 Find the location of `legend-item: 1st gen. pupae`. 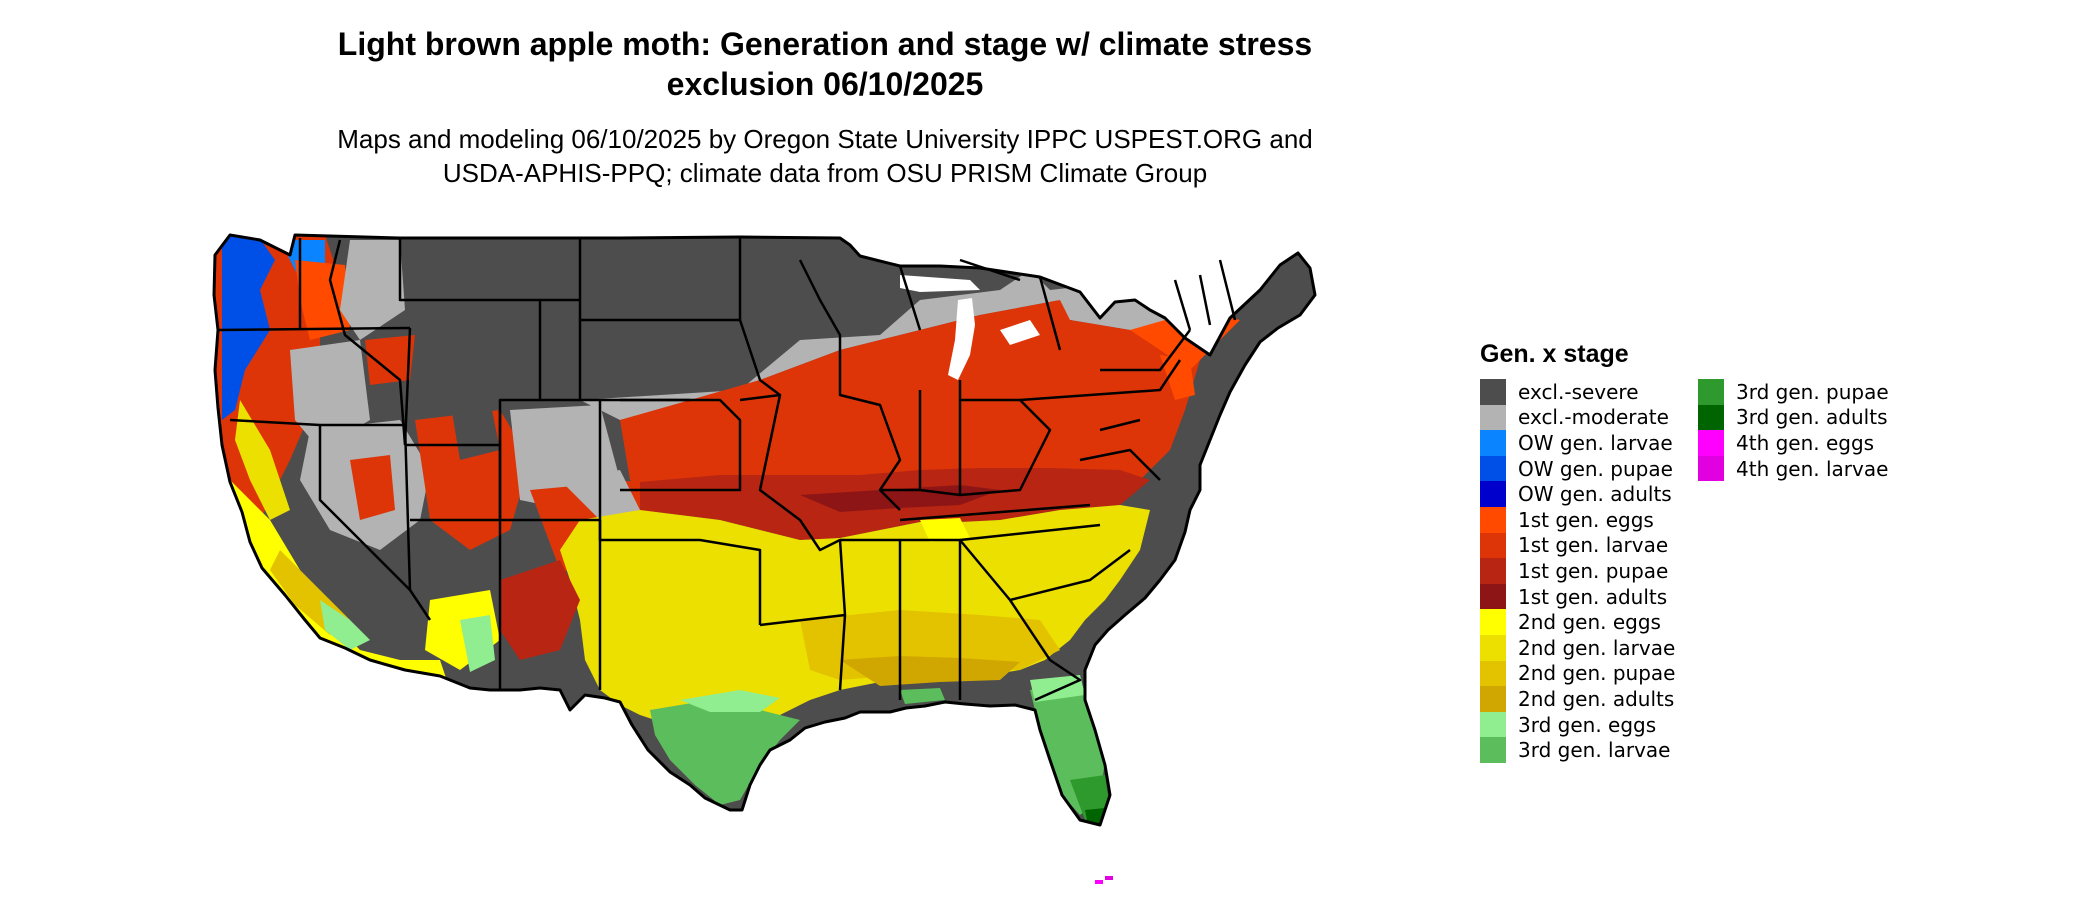

legend-item: 1st gen. pupae is located at coordinates (1577, 571).